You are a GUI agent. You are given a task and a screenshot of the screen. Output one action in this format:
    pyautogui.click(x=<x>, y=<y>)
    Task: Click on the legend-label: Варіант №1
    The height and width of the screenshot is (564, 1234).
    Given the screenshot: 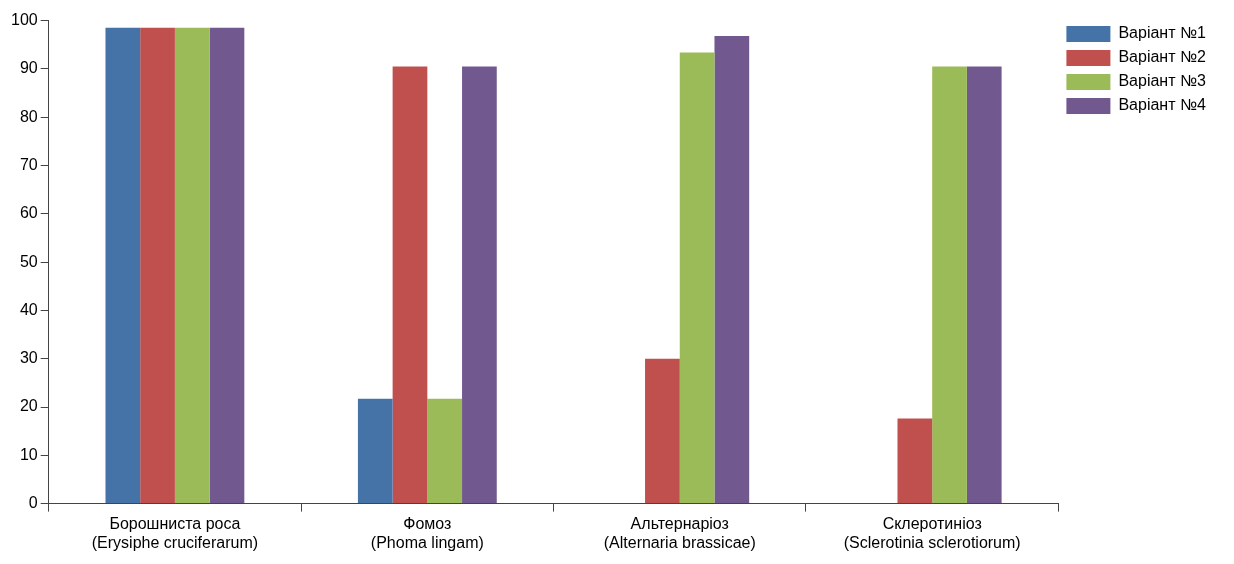 What is the action you would take?
    pyautogui.click(x=1162, y=33)
    